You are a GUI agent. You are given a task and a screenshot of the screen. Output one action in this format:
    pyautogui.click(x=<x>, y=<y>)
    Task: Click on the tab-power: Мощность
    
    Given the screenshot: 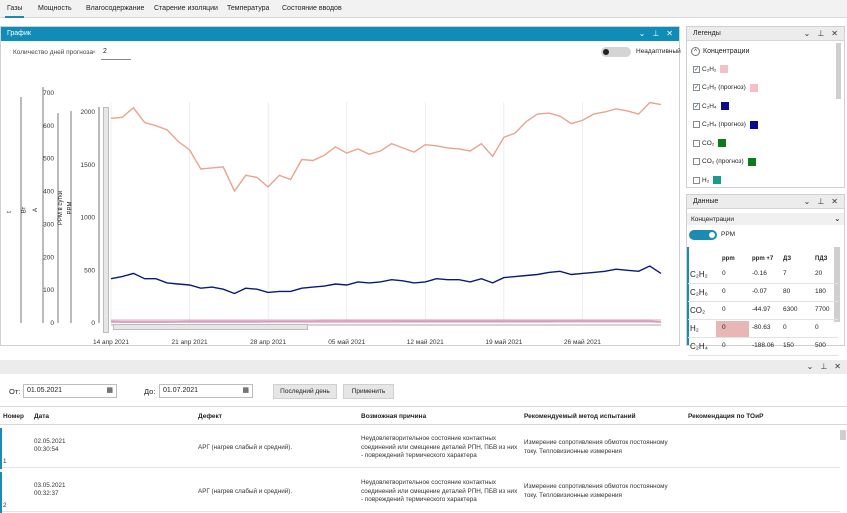 What is the action you would take?
    pyautogui.click(x=55, y=8)
    